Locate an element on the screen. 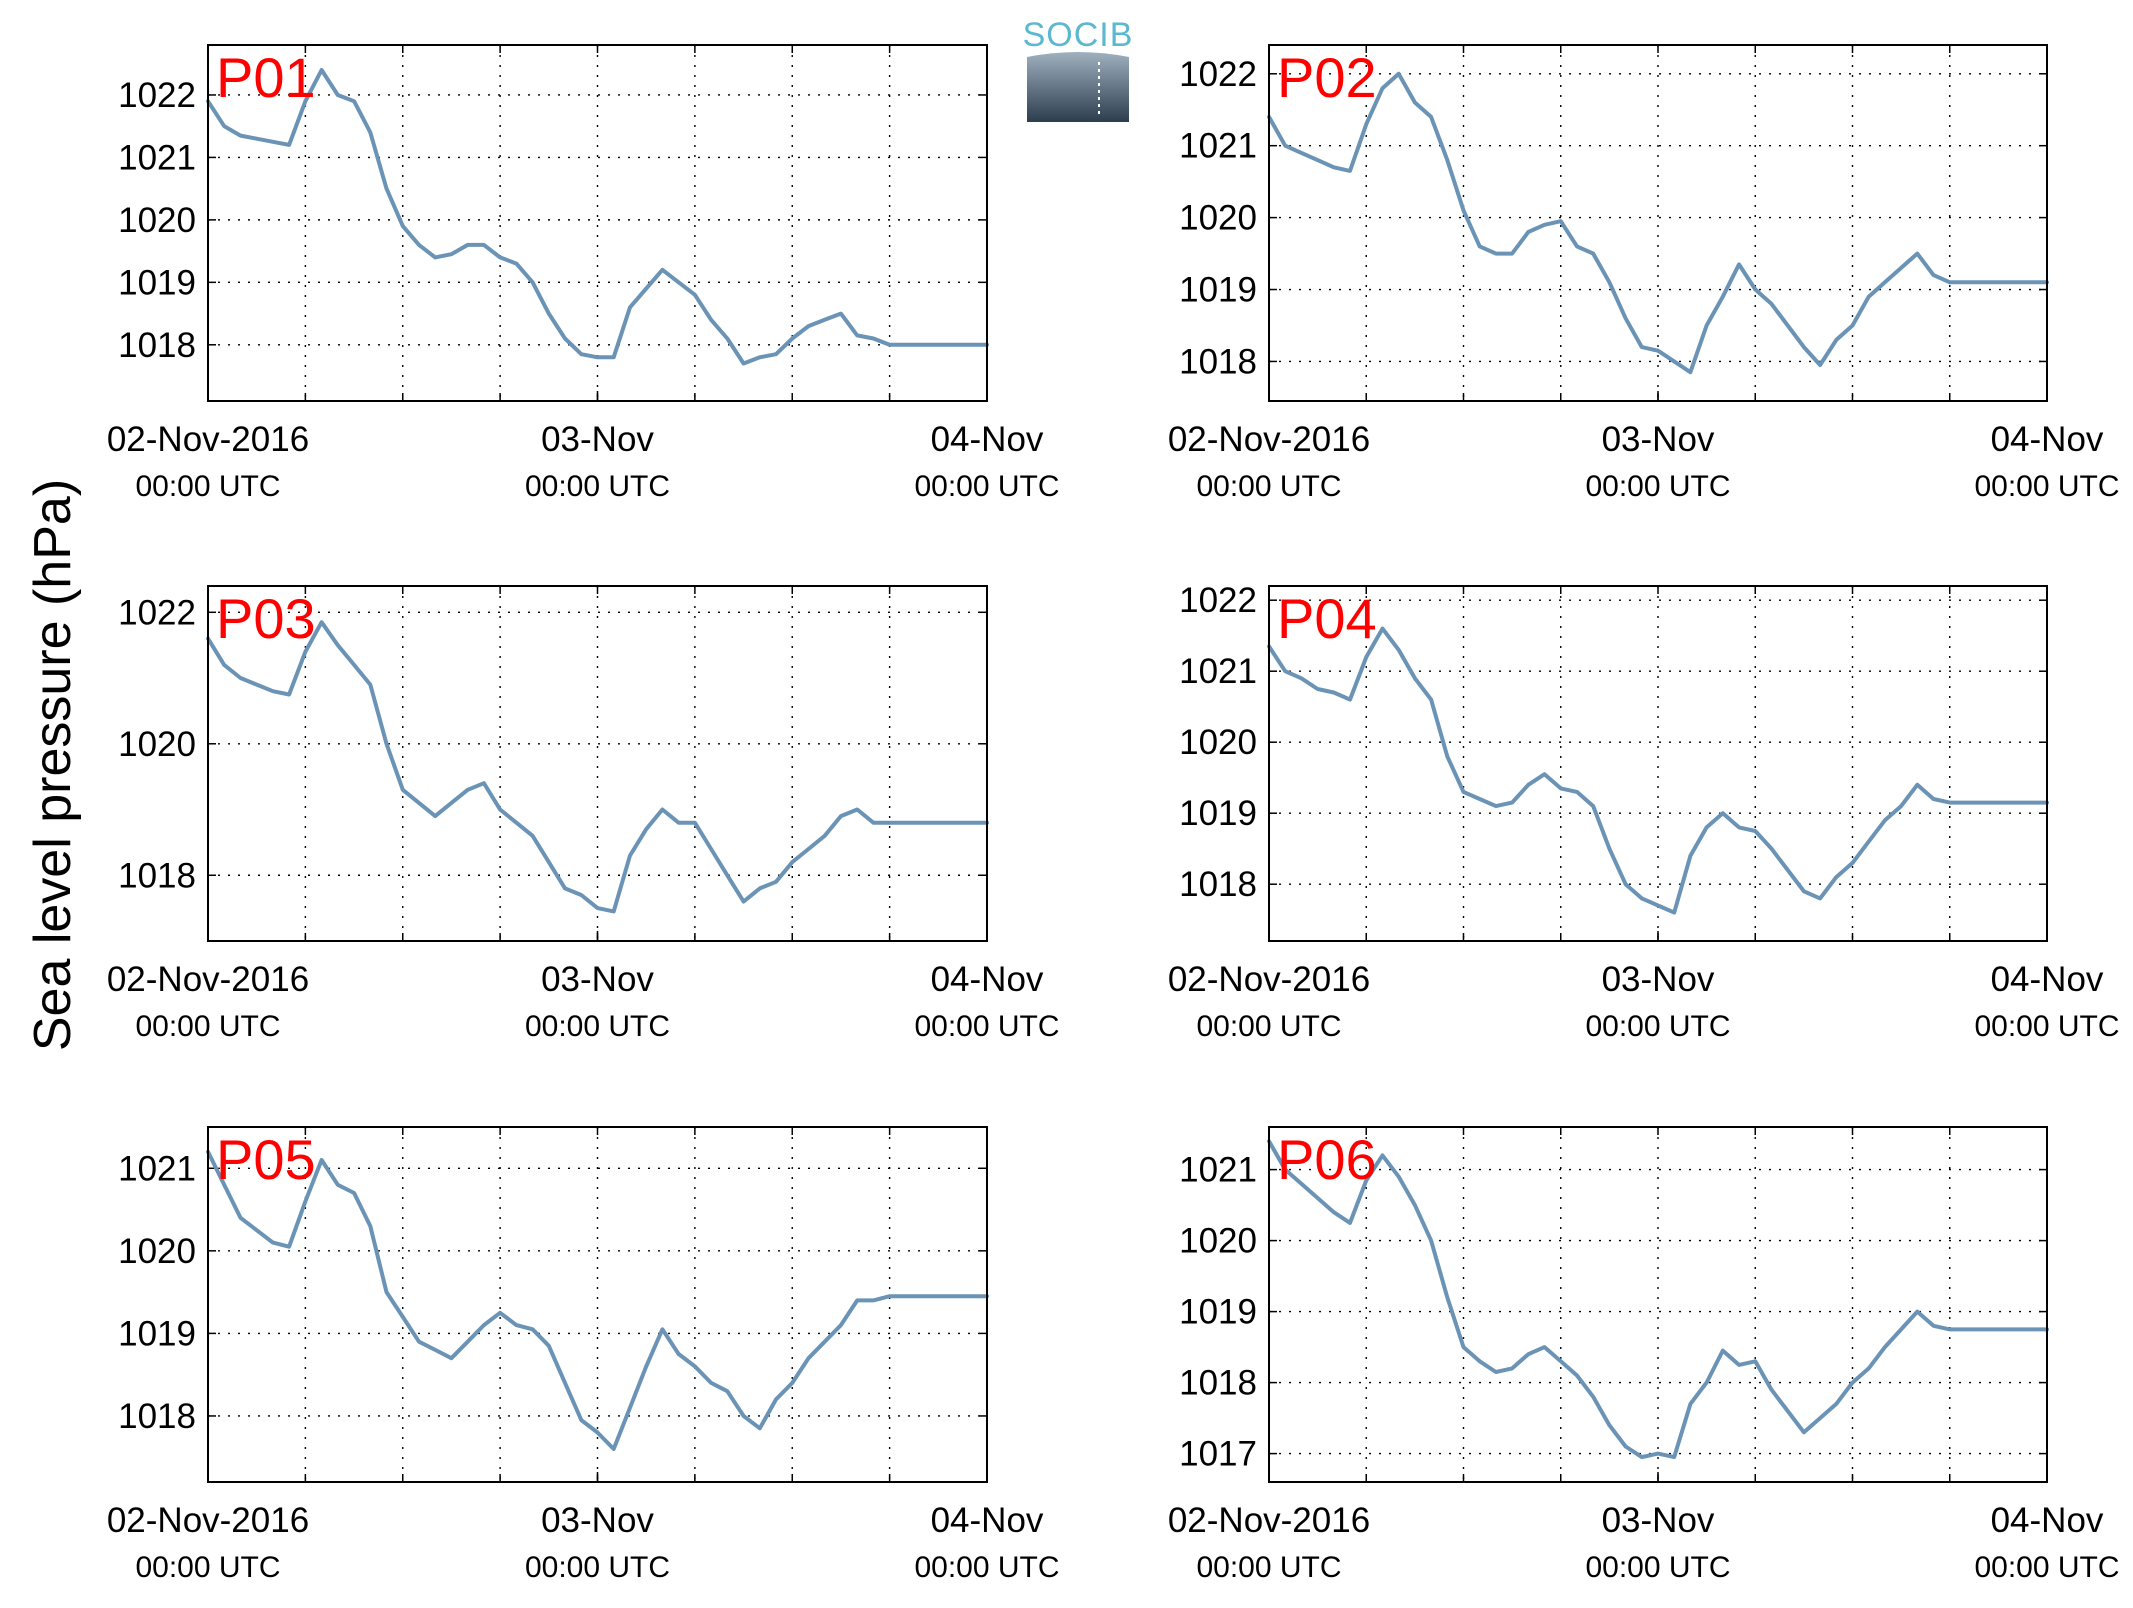  y-axis-label: Sea level pressure (hPa) is located at coordinates (53, 765).